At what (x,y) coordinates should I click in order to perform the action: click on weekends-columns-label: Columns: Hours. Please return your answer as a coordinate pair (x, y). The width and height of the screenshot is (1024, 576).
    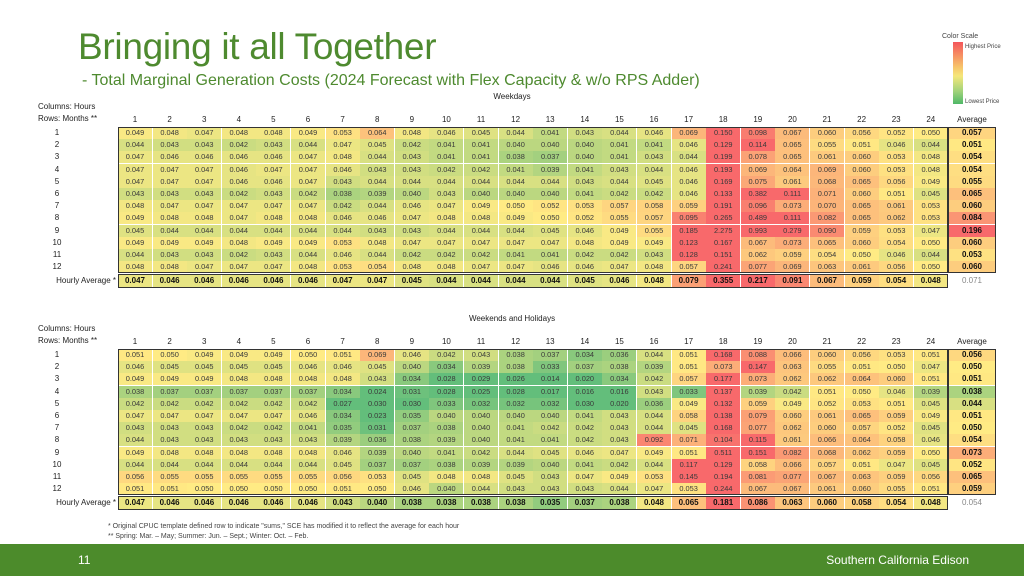
    Looking at the image, I should click on (67, 328).